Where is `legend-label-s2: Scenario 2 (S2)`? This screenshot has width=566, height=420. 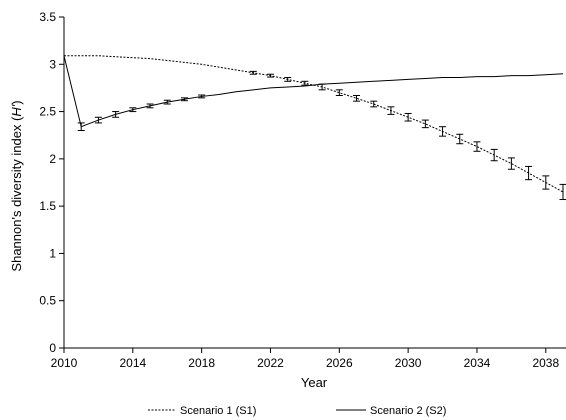
legend-label-s2: Scenario 2 (S2) is located at coordinates (408, 411).